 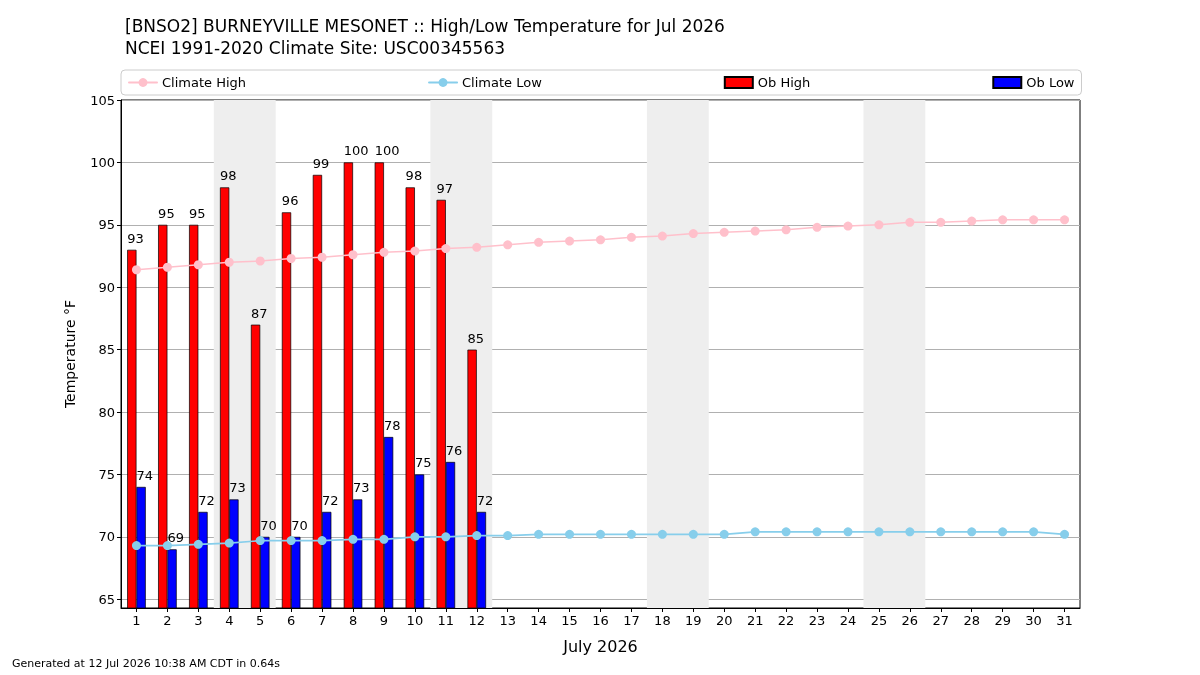 What do you see at coordinates (106, 350) in the screenshot?
I see `y-tick-label: 85` at bounding box center [106, 350].